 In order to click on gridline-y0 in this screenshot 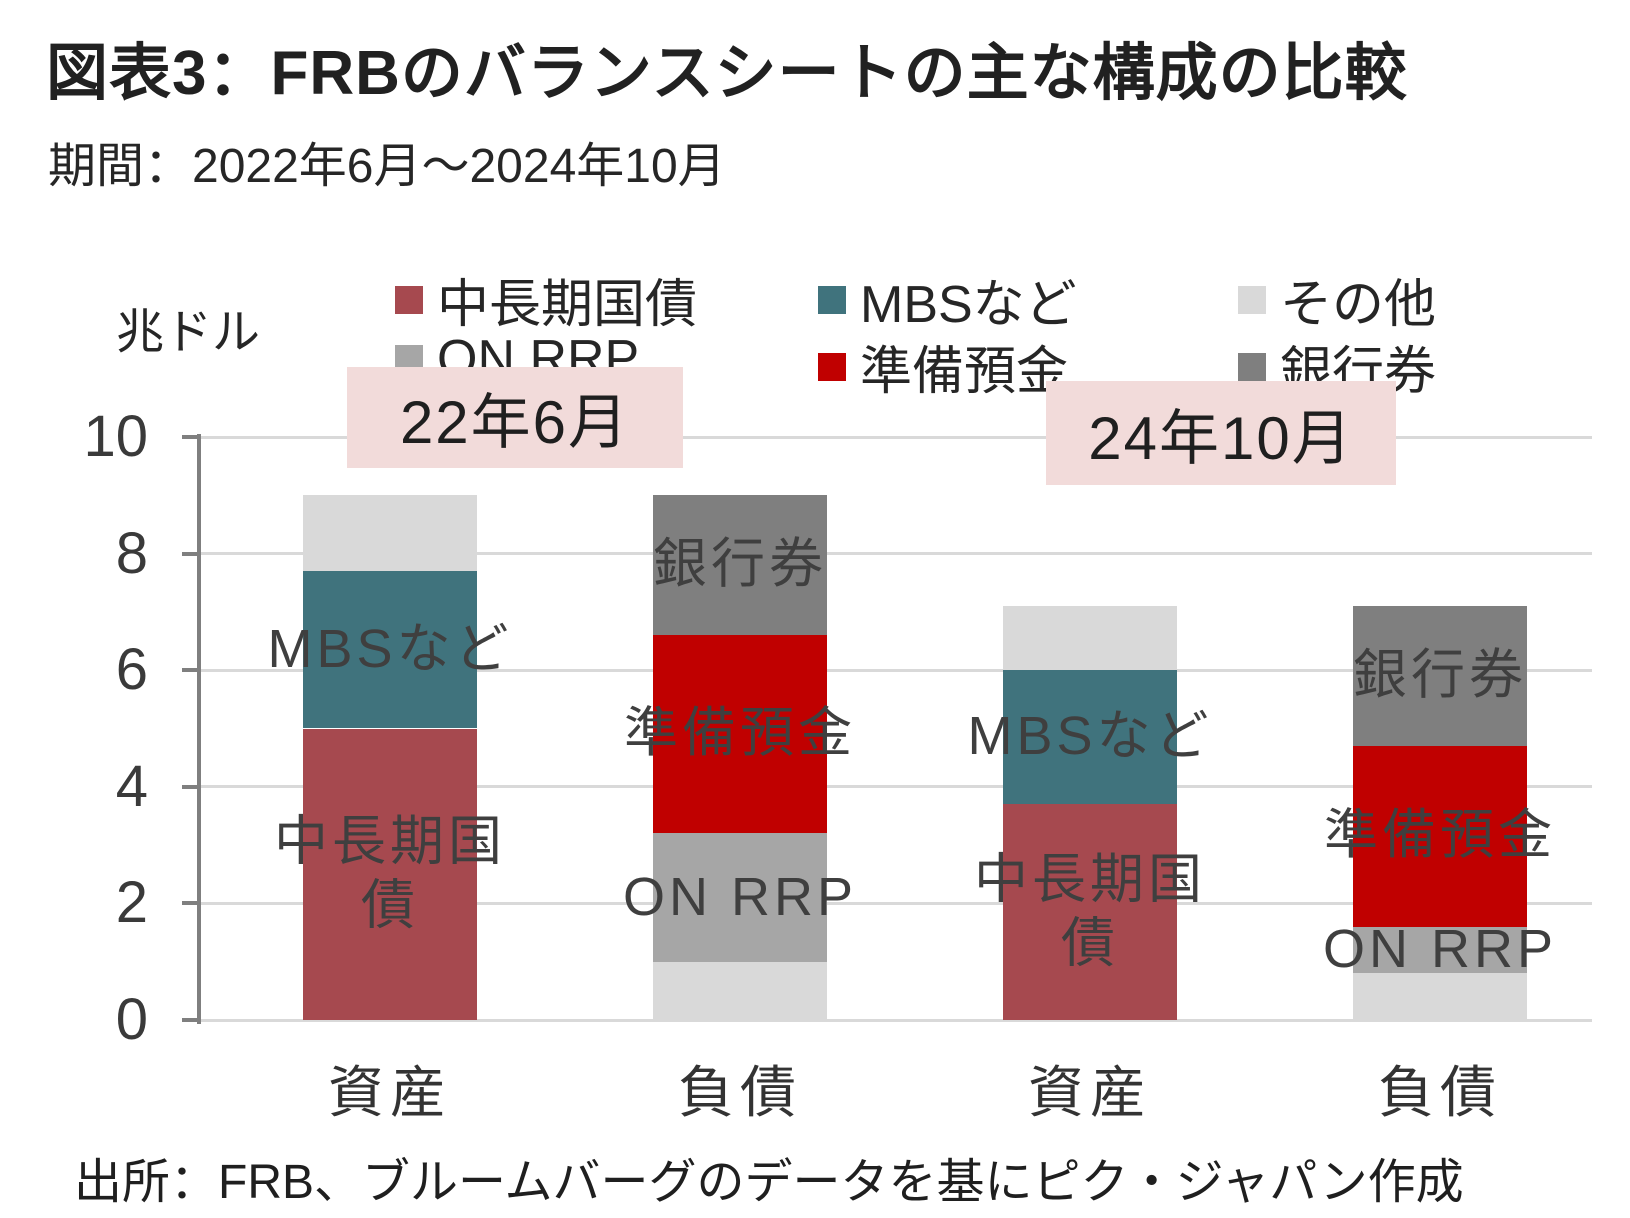, I will do `click(896, 1020)`.